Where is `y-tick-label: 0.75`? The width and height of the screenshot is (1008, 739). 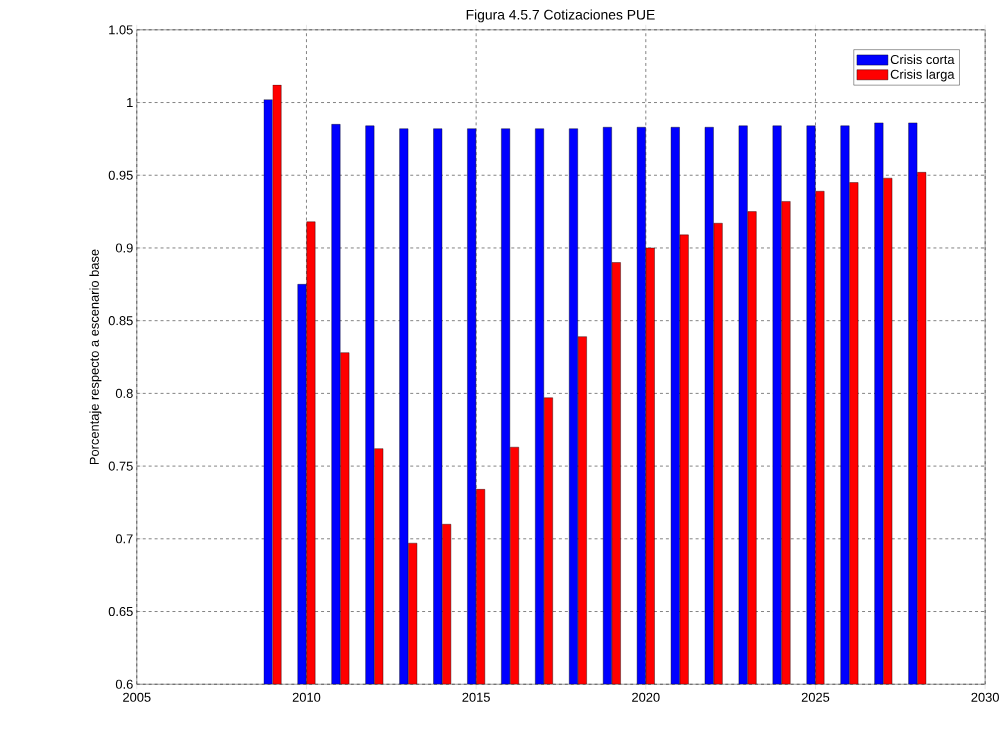 y-tick-label: 0.75 is located at coordinates (120, 466).